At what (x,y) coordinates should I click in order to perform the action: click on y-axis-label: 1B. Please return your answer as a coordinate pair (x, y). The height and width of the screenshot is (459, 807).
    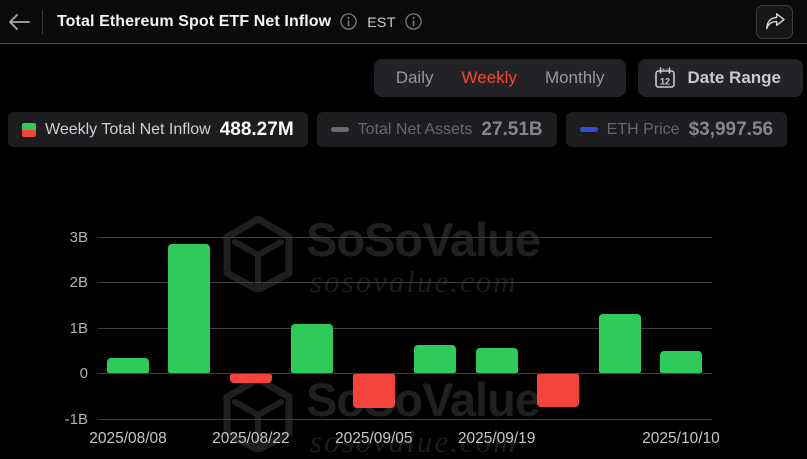
    Looking at the image, I should click on (78, 328).